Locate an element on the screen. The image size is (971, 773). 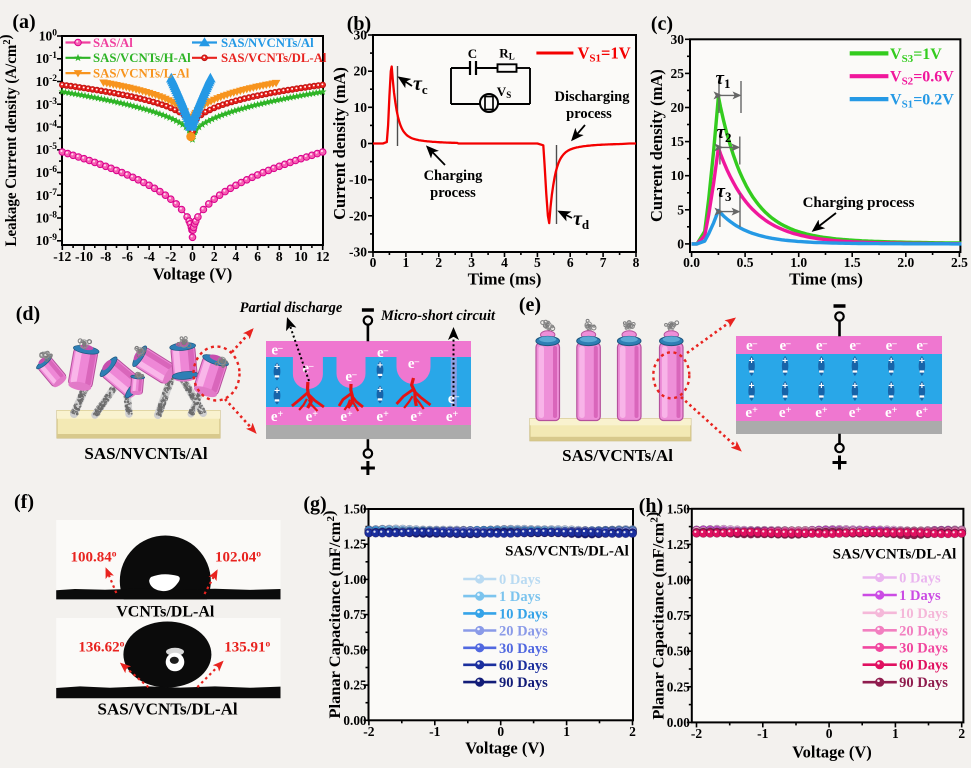
svg-text: τd is located at coordinates (581, 220).